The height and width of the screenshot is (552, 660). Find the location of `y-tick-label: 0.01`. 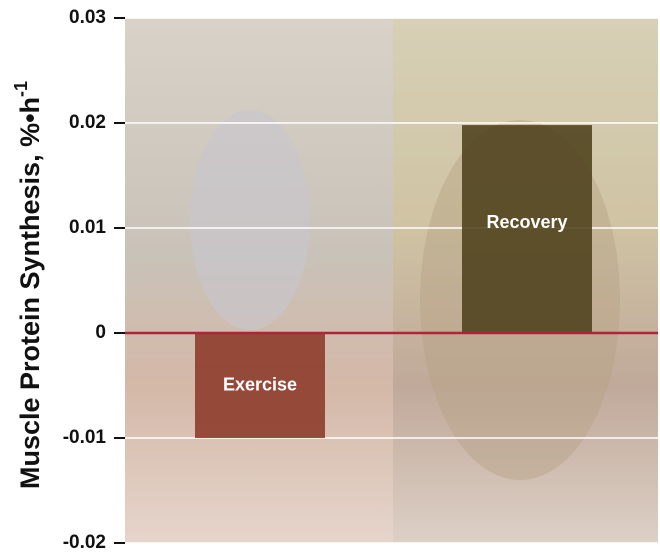

y-tick-label: 0.01 is located at coordinates (87, 227).